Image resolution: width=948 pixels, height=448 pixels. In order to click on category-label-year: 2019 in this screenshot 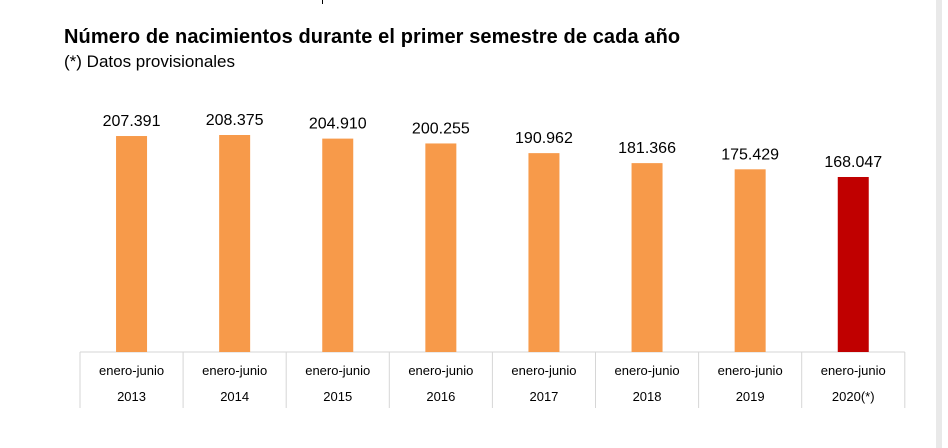, I will do `click(750, 396)`.